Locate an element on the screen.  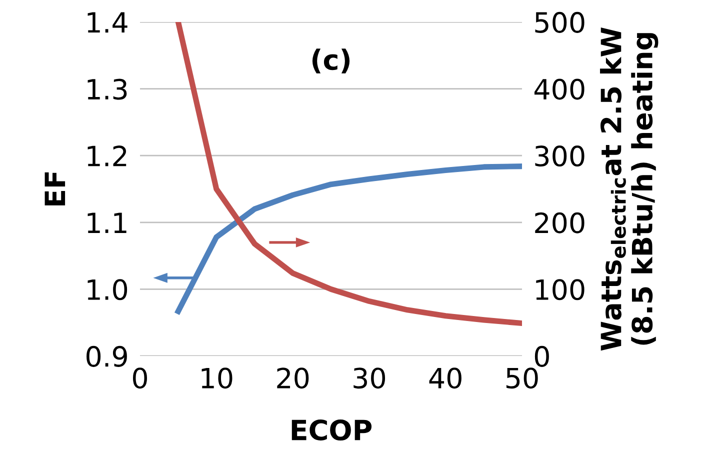
y2-tick-label: 500 is located at coordinates (559, 22).